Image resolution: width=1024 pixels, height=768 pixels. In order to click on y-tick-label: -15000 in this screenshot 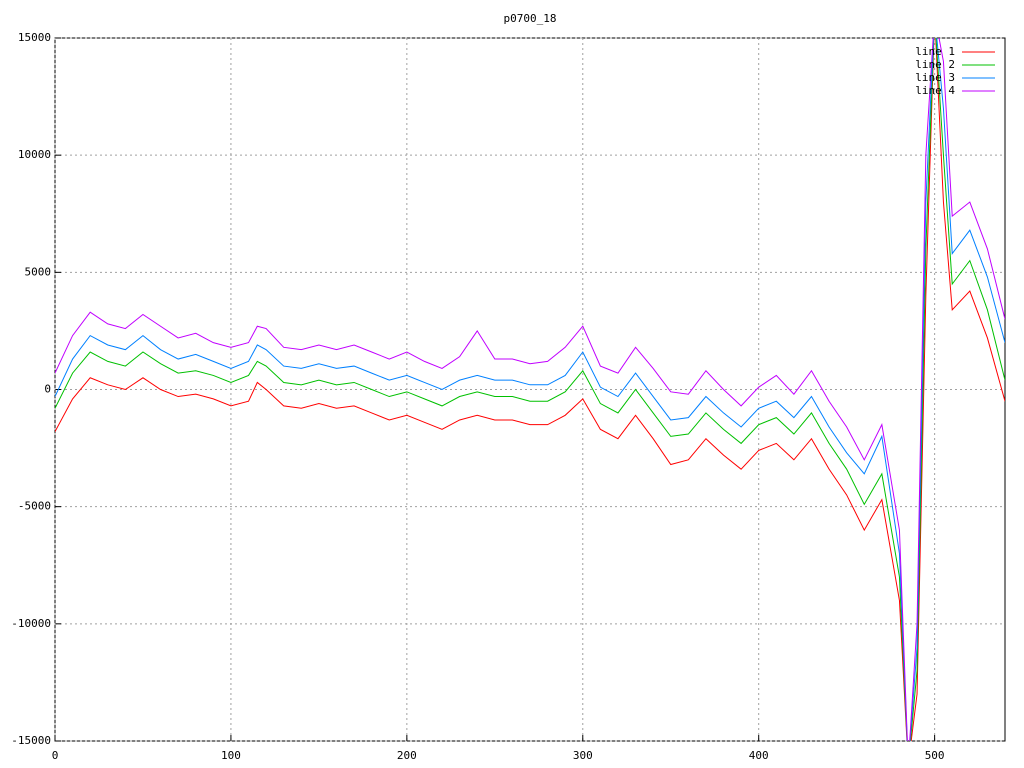, I will do `click(31, 740)`.